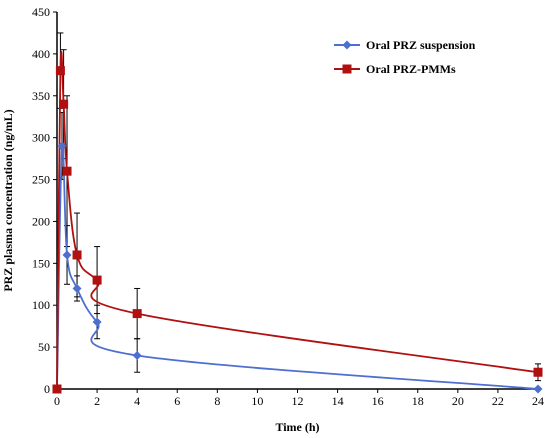 The height and width of the screenshot is (438, 550). I want to click on y-tick-label: 0, so click(47, 389).